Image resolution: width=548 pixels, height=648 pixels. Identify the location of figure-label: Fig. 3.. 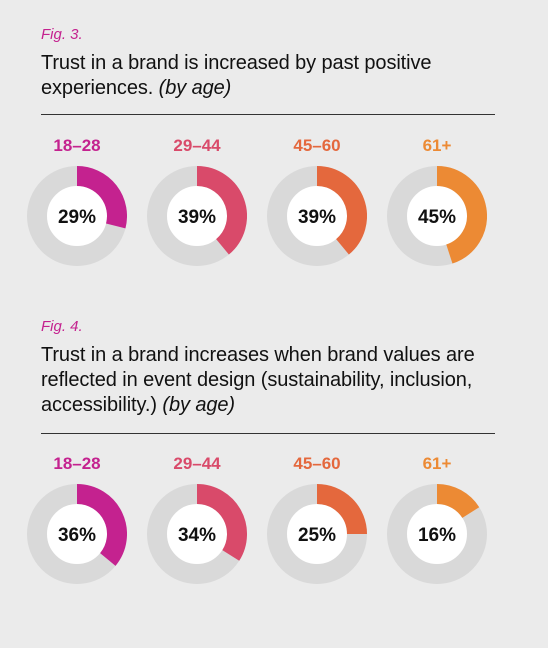
(62, 34).